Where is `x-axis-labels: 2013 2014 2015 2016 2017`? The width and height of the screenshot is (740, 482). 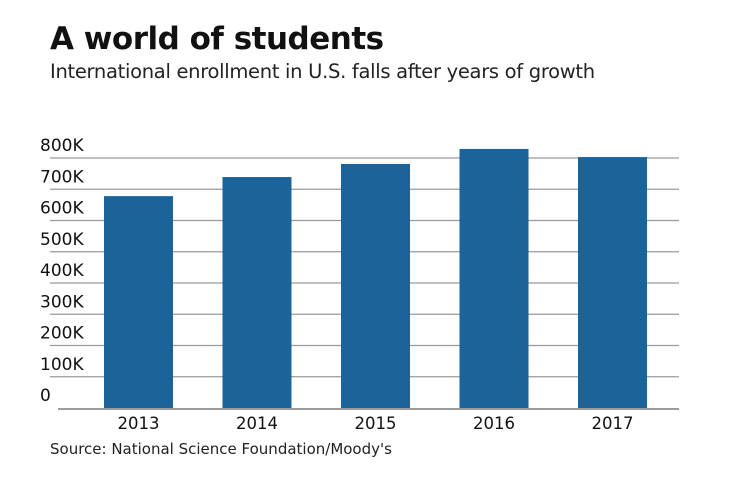 x-axis-labels: 2013 2014 2015 2016 2017 is located at coordinates (376, 423).